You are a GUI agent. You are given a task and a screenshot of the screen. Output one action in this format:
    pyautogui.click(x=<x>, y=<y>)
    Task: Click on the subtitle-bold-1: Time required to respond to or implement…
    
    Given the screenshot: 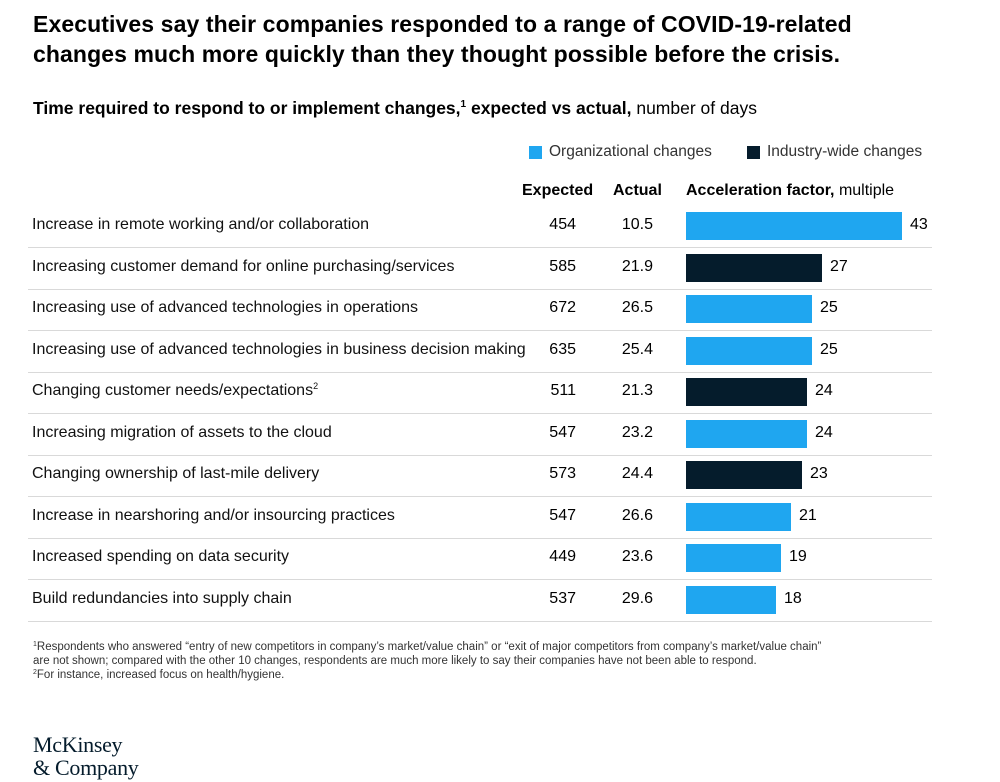 What is the action you would take?
    pyautogui.click(x=247, y=108)
    